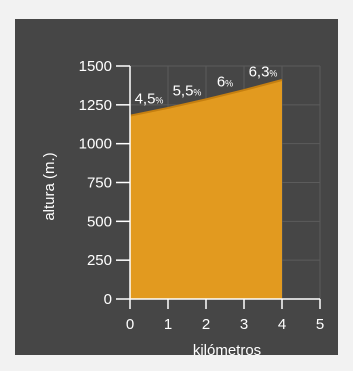 The image size is (353, 371). I want to click on grade-label: 5,5%, so click(187, 90).